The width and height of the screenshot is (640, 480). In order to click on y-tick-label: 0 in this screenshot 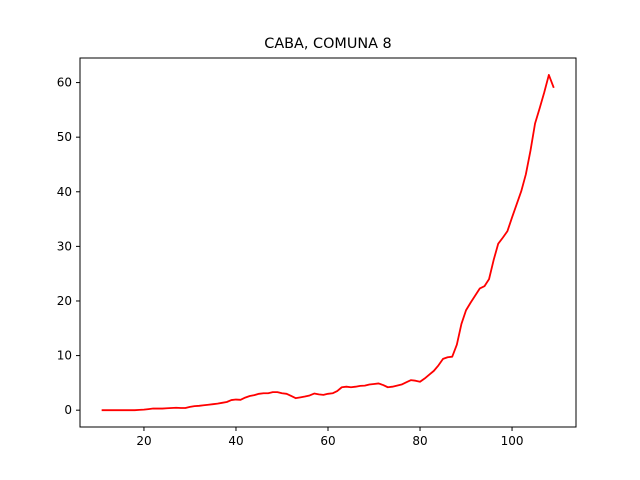, I will do `click(68, 410)`.